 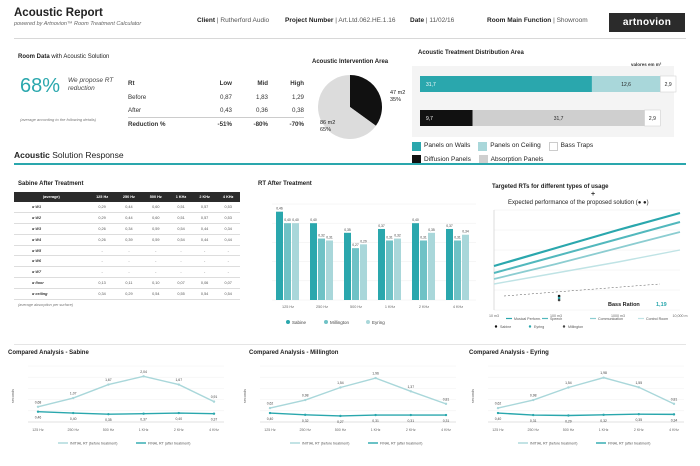 I want to click on legend-label: Control Room, so click(x=657, y=319).